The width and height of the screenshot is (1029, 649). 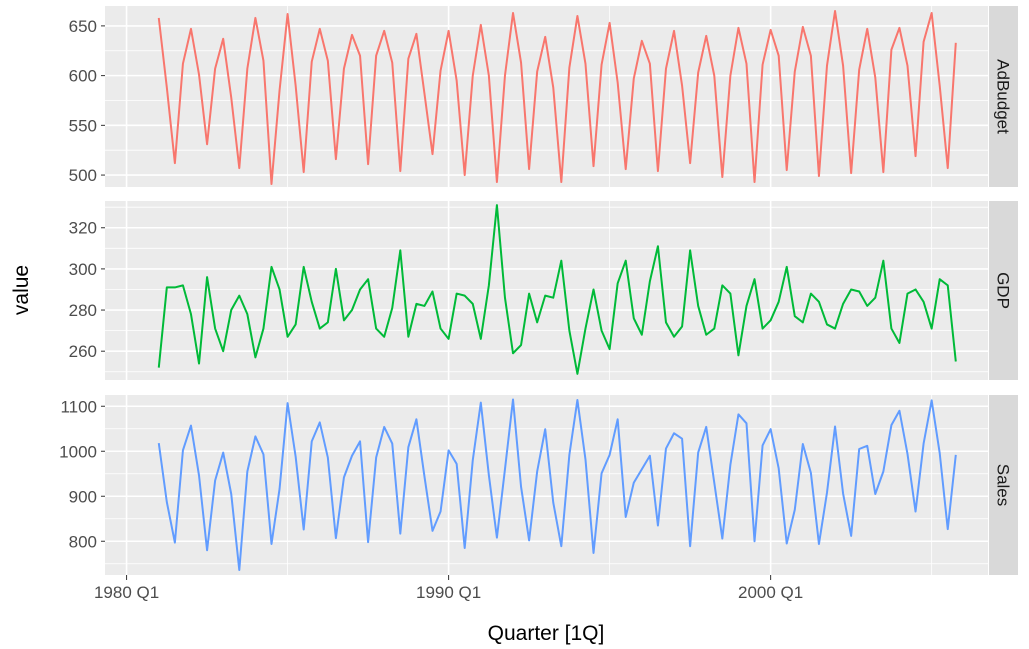 What do you see at coordinates (83, 269) in the screenshot?
I see `y-tick-label: 300` at bounding box center [83, 269].